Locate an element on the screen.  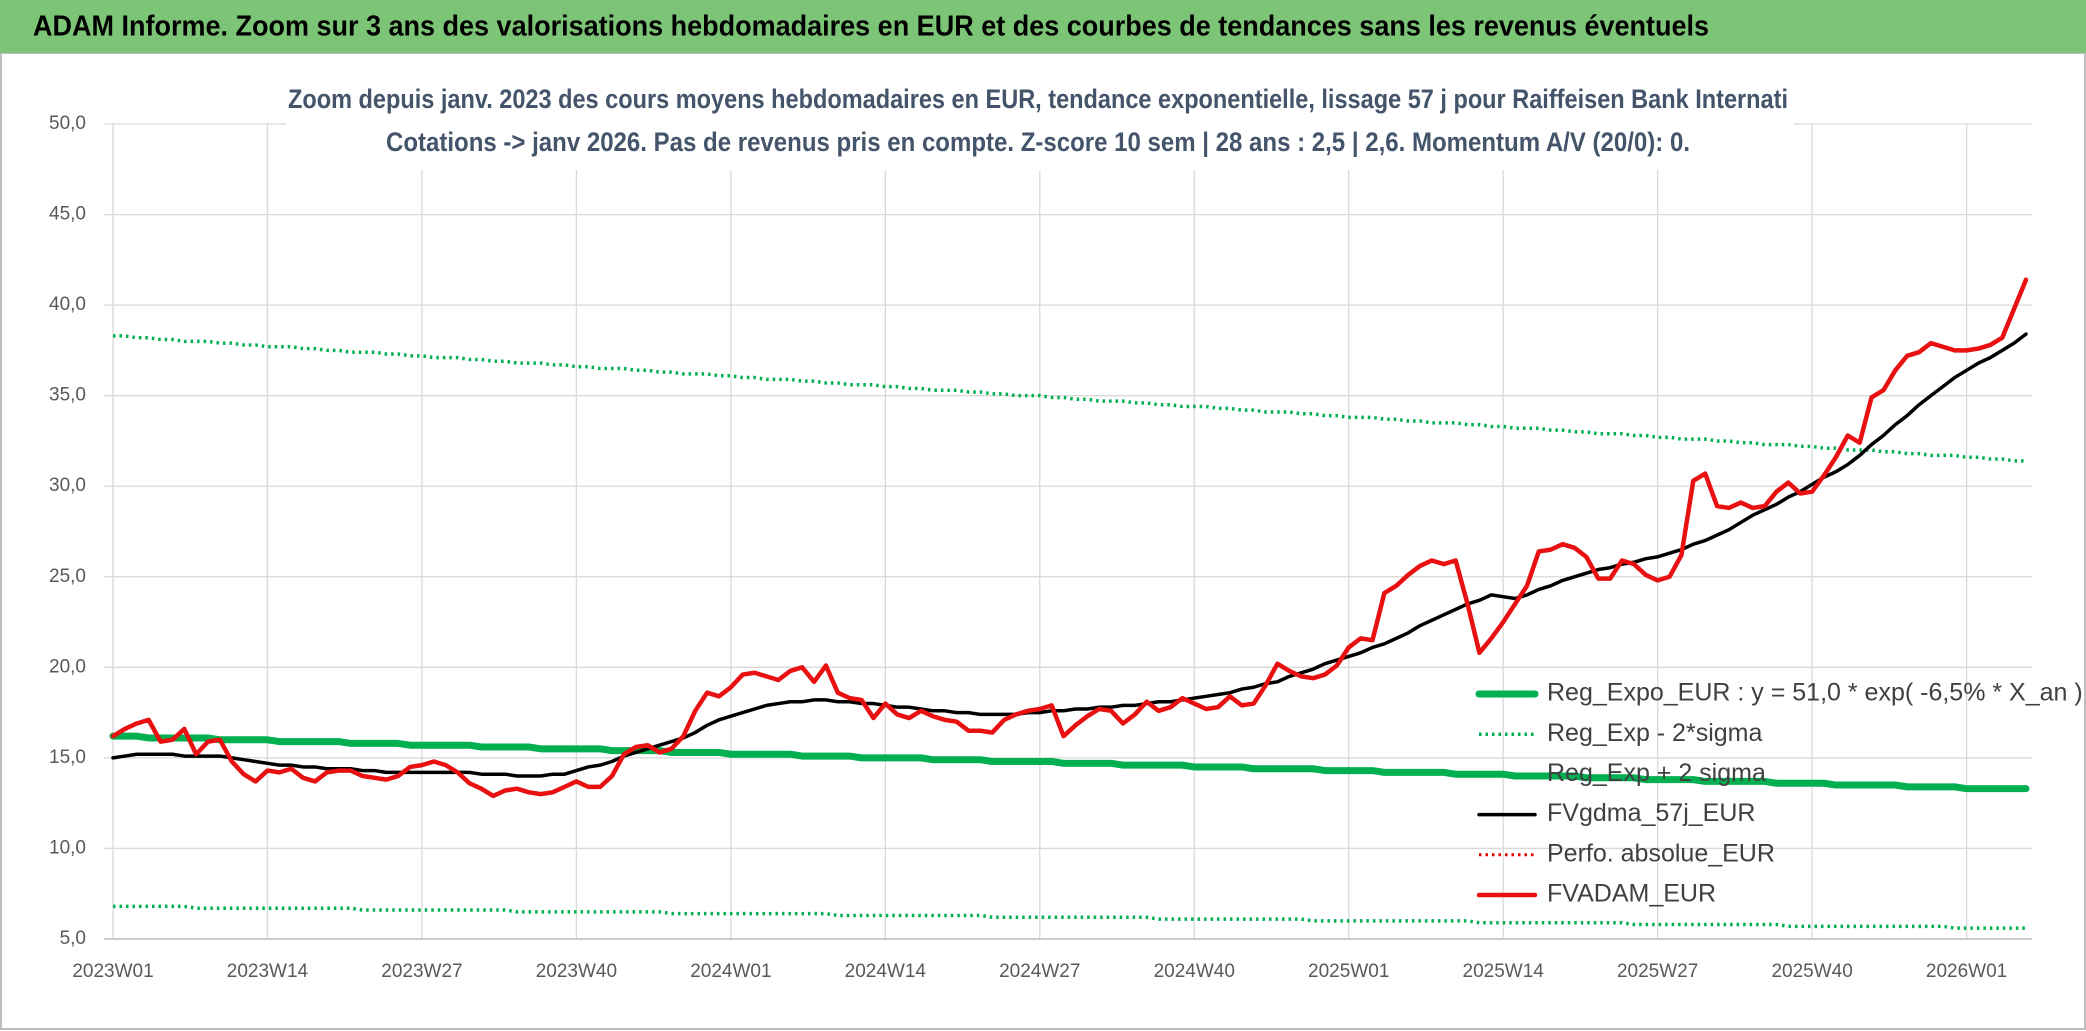
legend-label: FVADAM_EUR is located at coordinates (1631, 894).